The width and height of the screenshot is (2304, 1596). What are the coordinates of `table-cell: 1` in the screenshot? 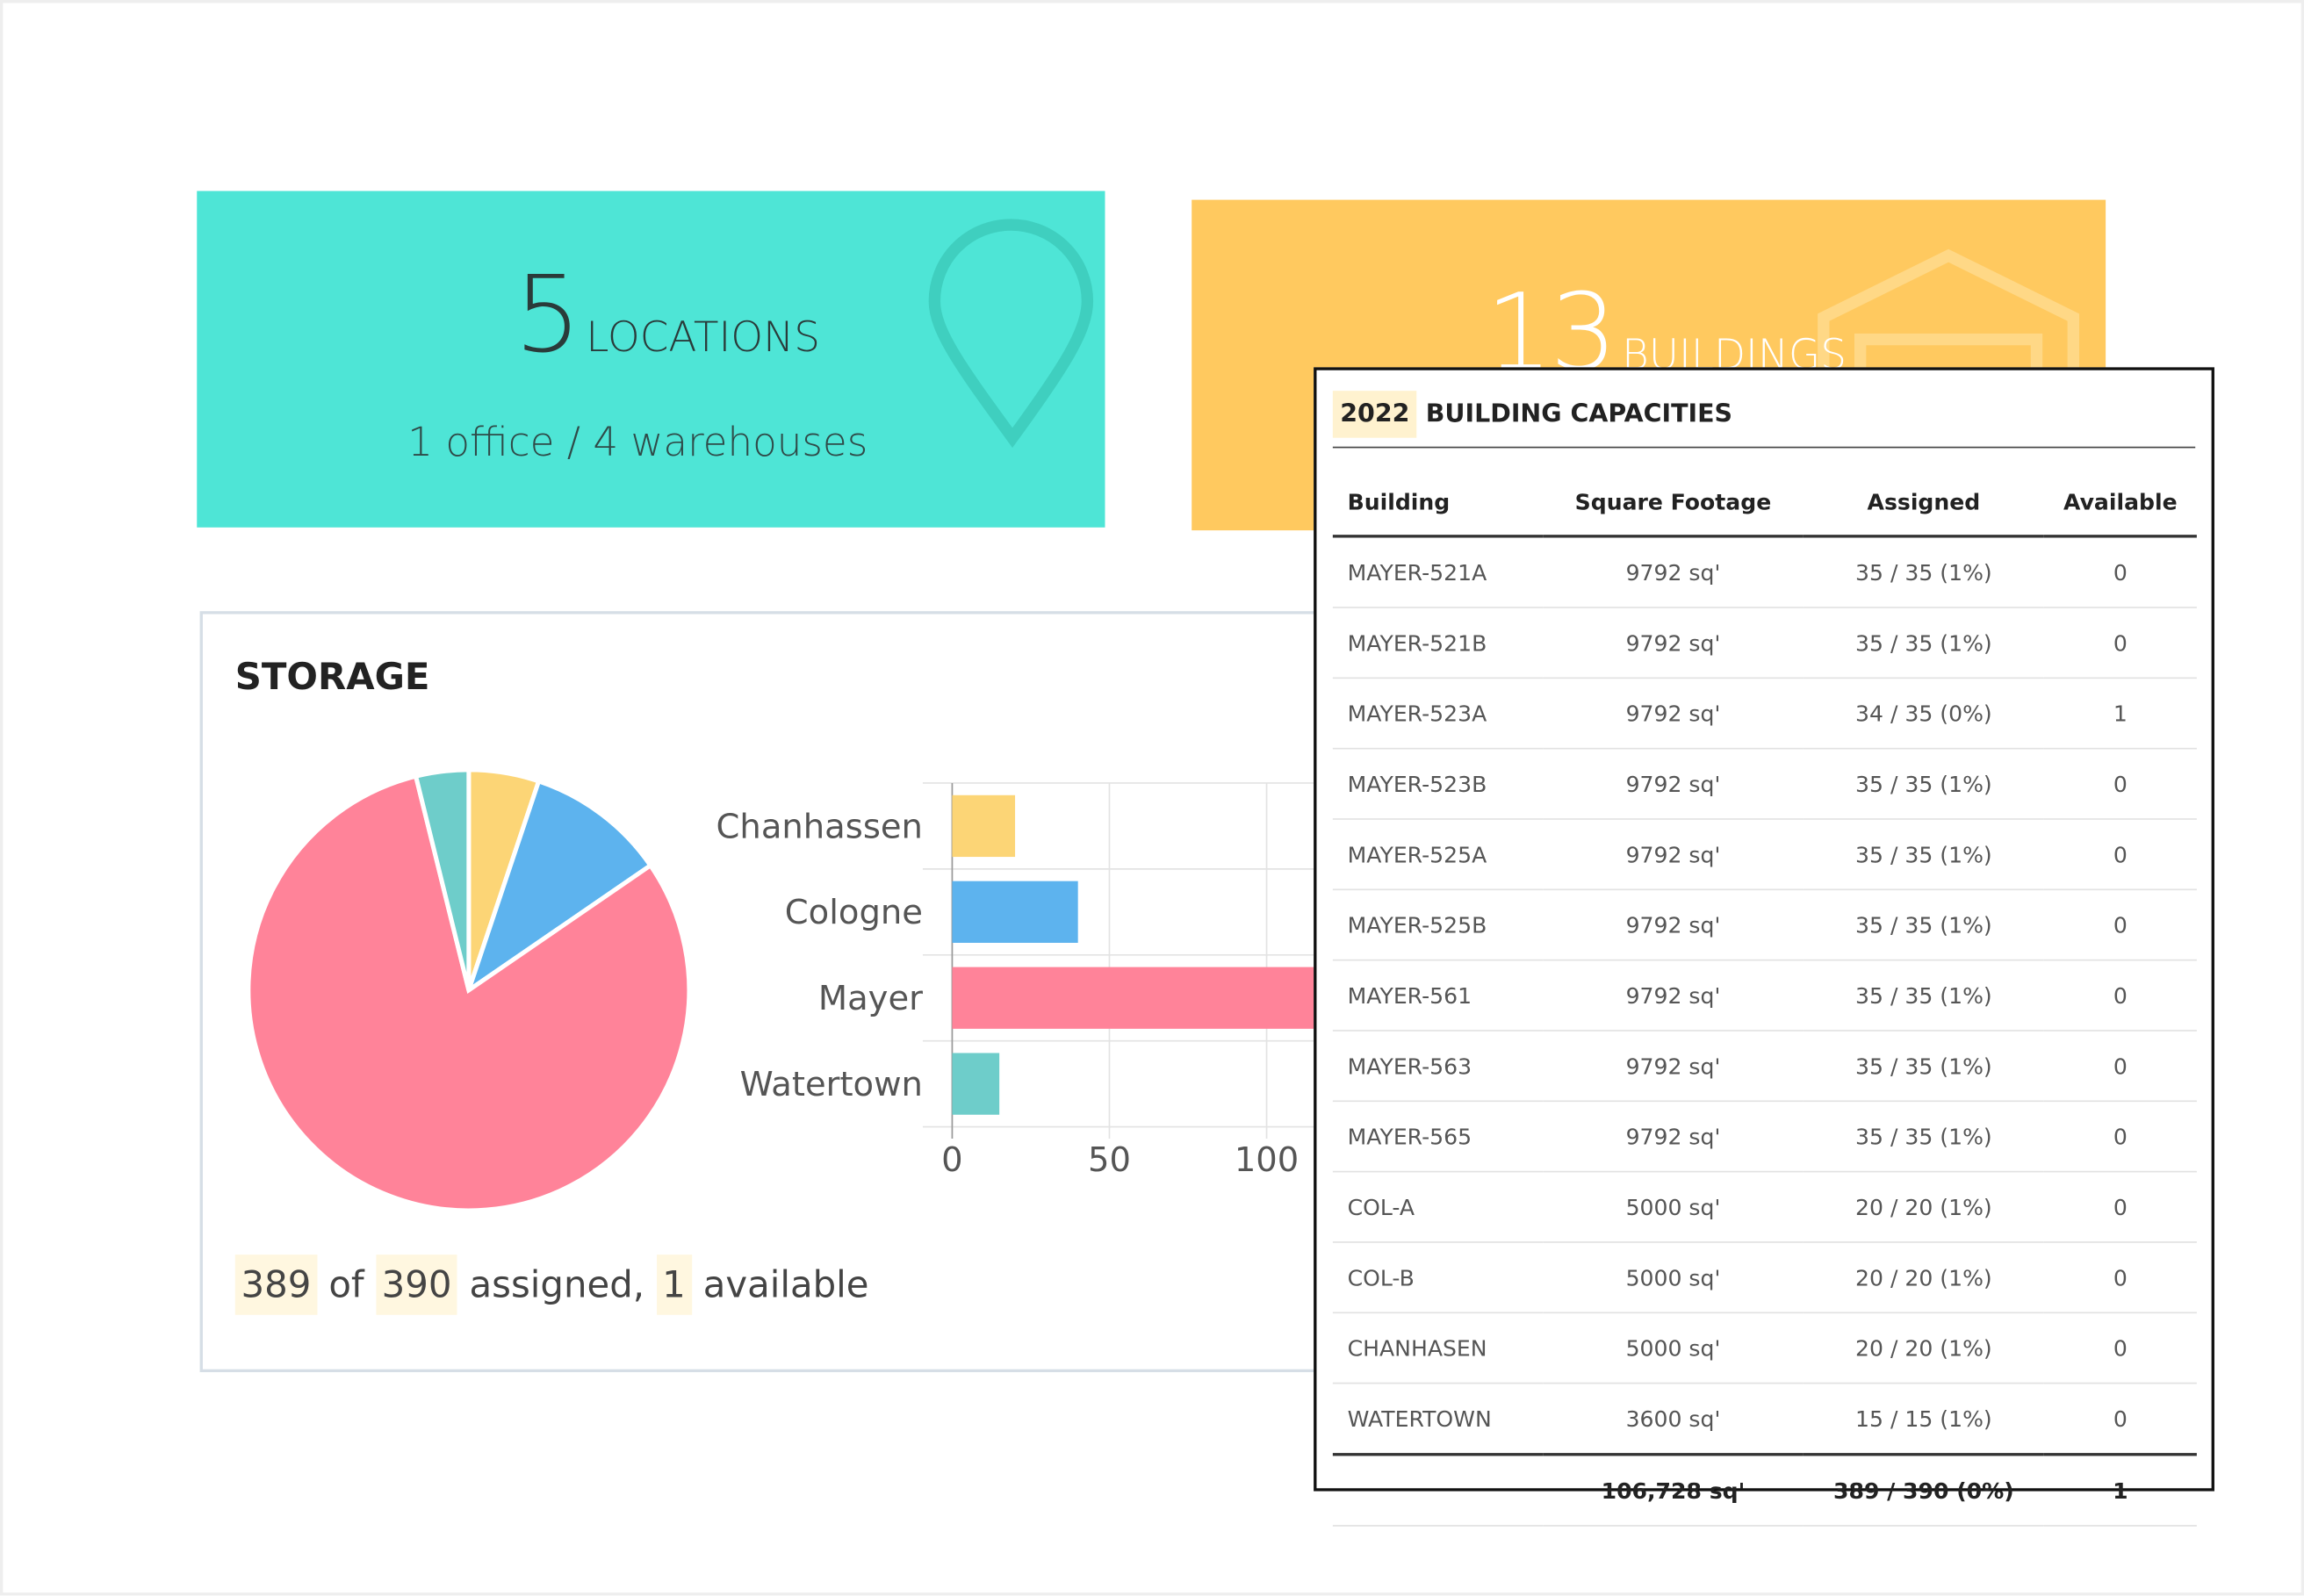 It's located at (2120, 714).